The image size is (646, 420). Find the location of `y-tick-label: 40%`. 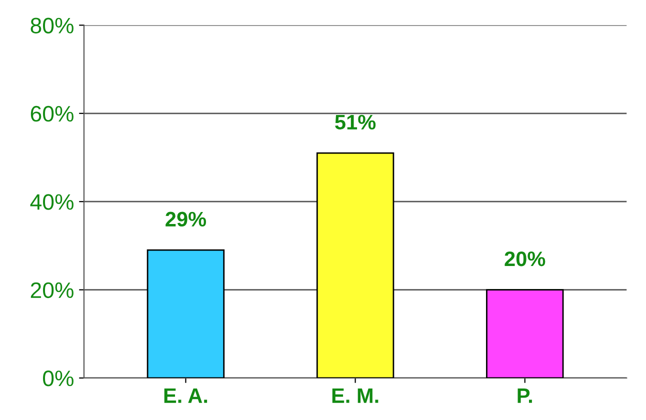

y-tick-label: 40% is located at coordinates (52, 202).